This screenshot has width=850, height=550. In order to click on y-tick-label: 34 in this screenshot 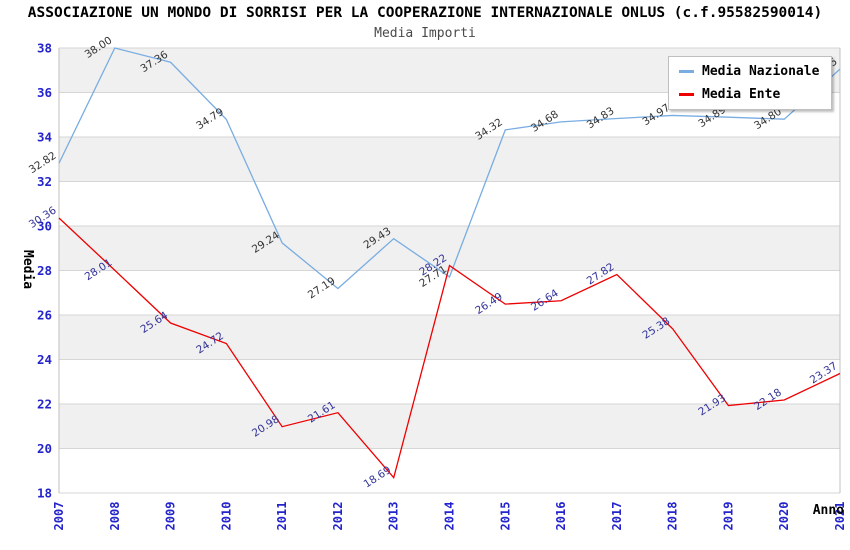, I will do `click(44, 137)`.